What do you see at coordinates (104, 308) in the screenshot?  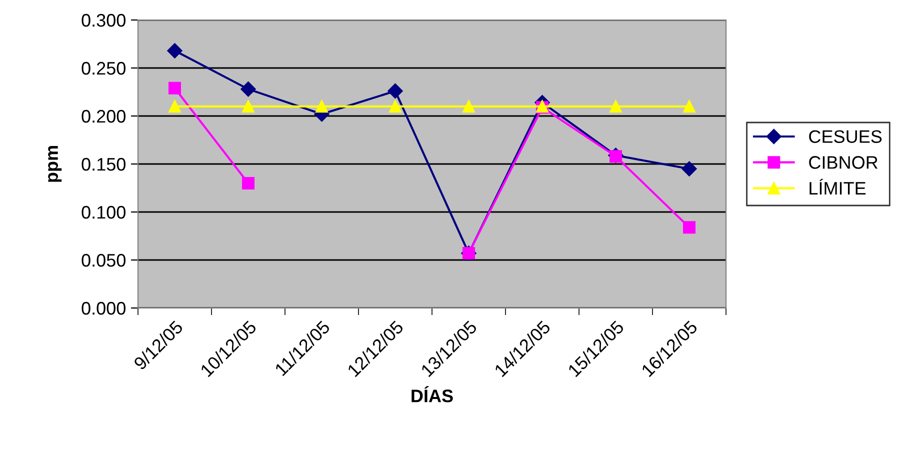 I see `y-tick-label: 0.000` at bounding box center [104, 308].